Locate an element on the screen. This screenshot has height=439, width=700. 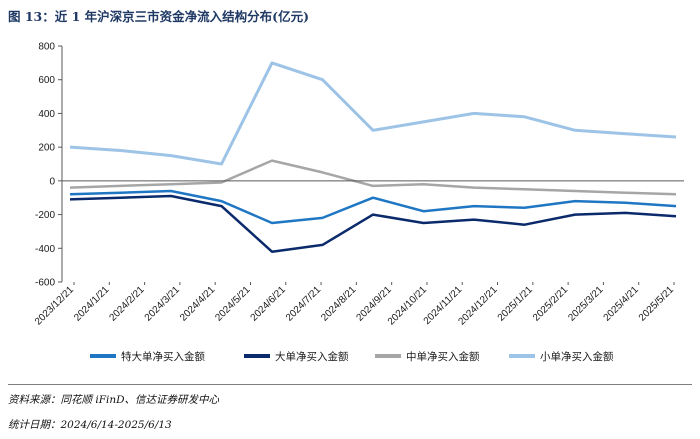
y-tick-label: 0 is located at coordinates (52, 181).